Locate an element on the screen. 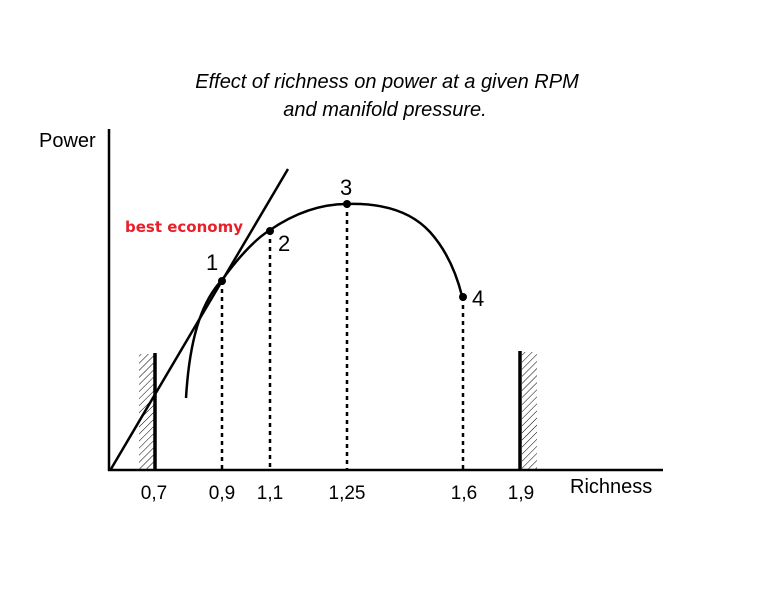  best-economy-annotation: best economy is located at coordinates (184, 227).